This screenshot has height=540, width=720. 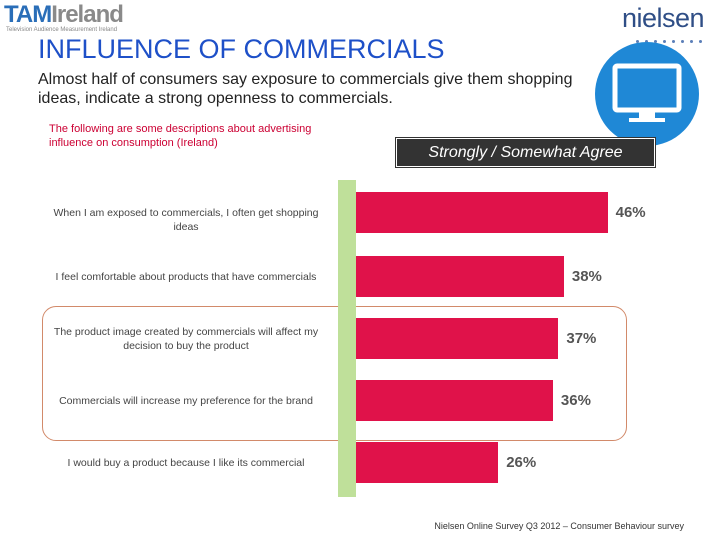 I want to click on nielsen-logo: nielsen, so click(x=659, y=23).